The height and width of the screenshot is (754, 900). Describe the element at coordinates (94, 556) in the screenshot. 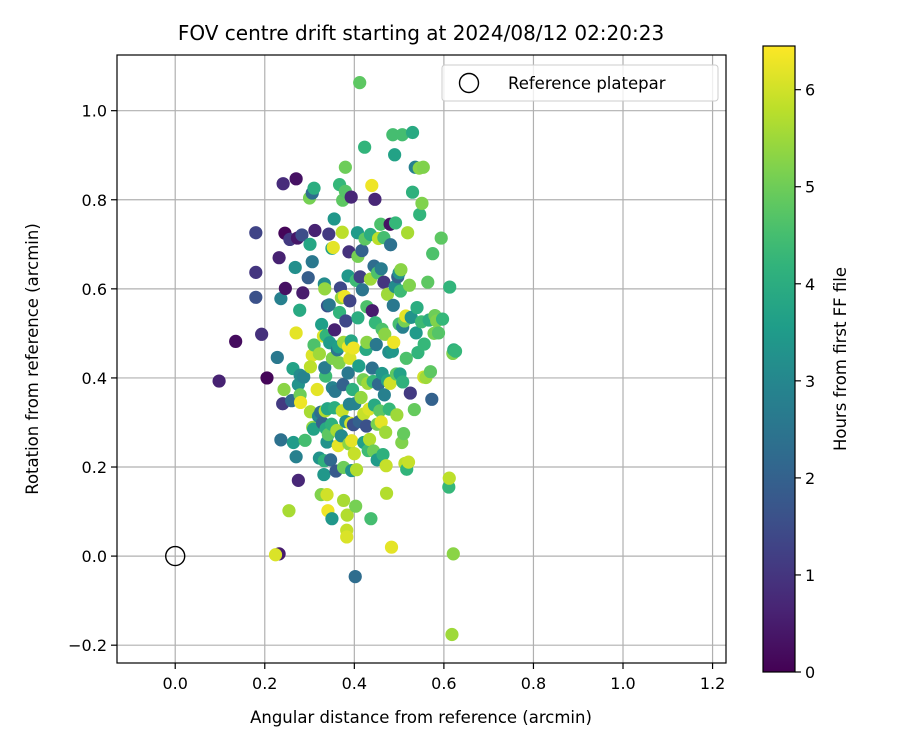

I see `y-tick-label: 0.0` at that location.